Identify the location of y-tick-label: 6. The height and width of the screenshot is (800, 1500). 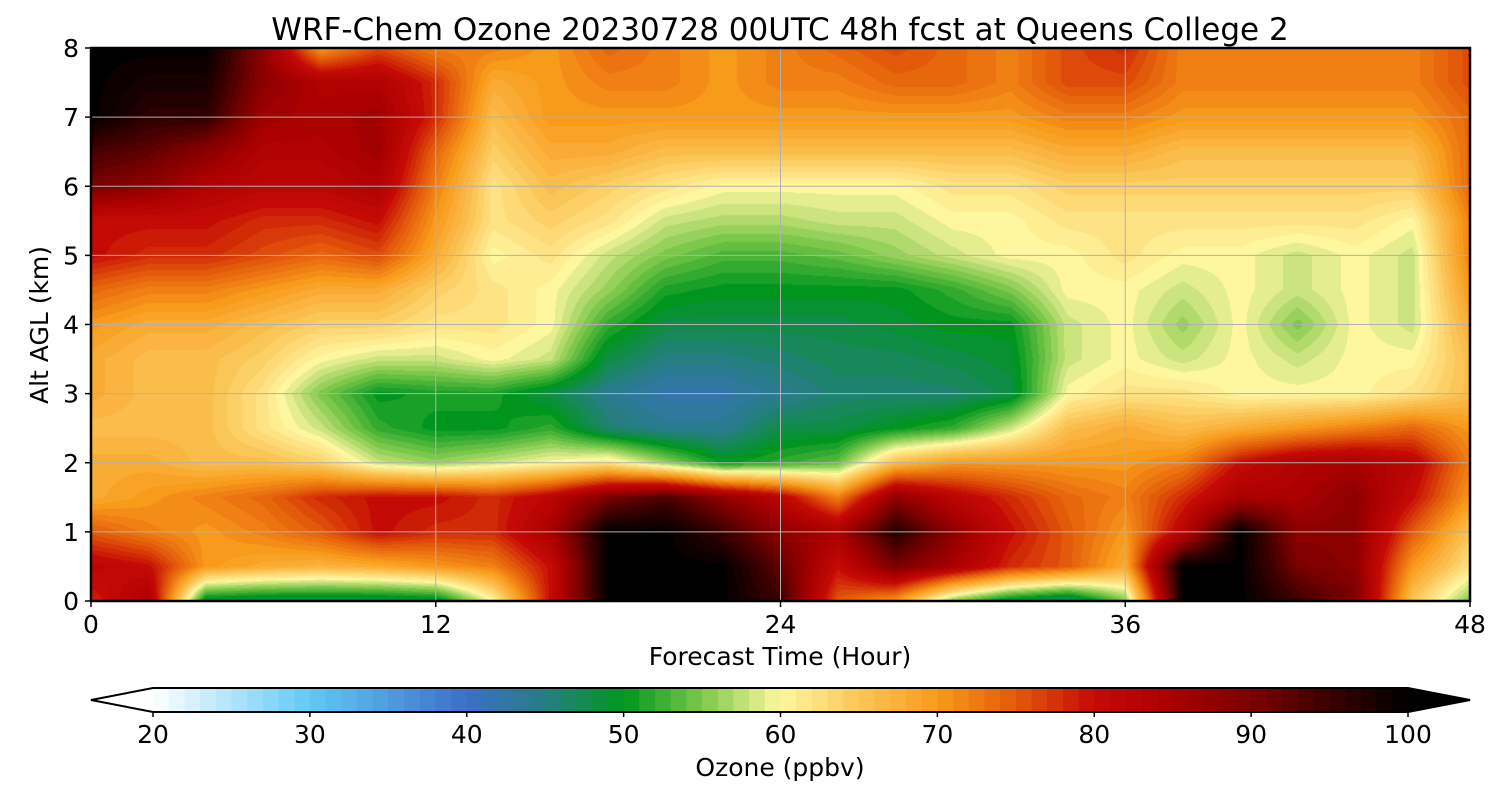
(71, 186).